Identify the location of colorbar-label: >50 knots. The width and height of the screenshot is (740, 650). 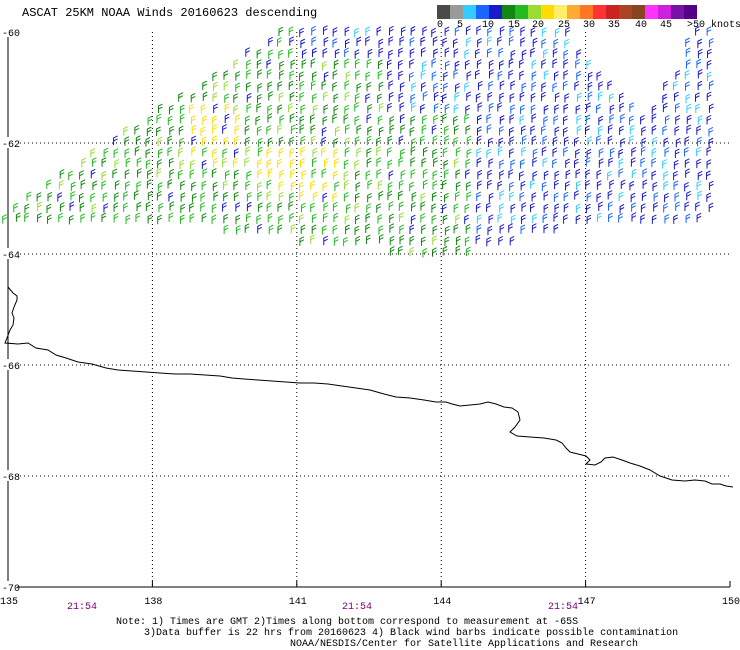
(713, 25).